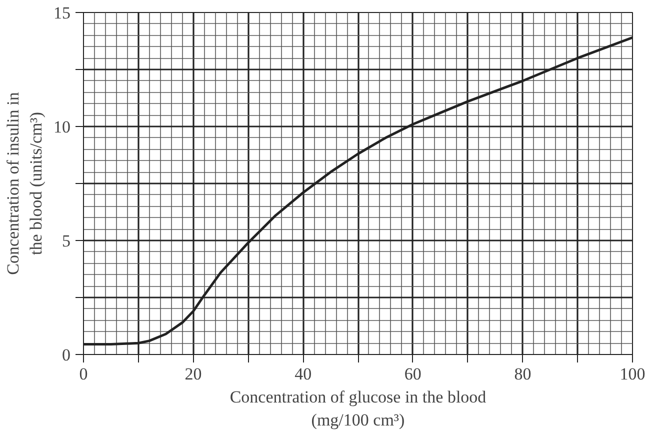  Describe the element at coordinates (413, 374) in the screenshot. I see `x-tick-label: 60` at that location.